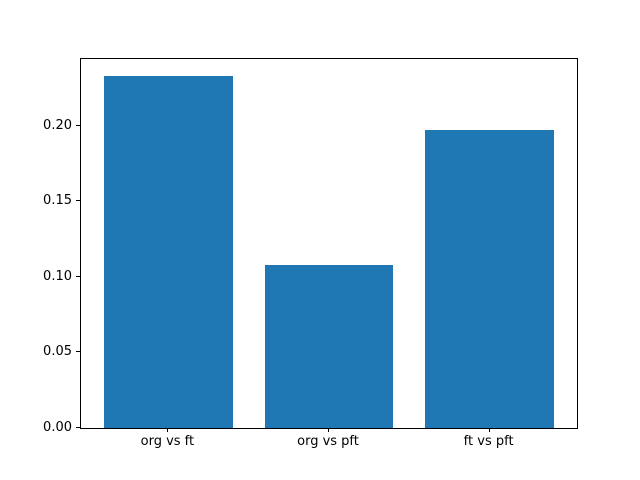  I want to click on x-tick-label: org vs ft, so click(167, 441).